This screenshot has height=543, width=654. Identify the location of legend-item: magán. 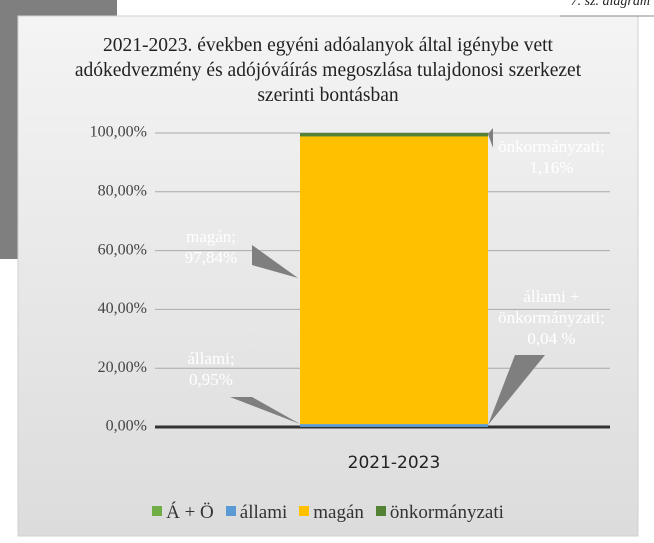
(331, 513).